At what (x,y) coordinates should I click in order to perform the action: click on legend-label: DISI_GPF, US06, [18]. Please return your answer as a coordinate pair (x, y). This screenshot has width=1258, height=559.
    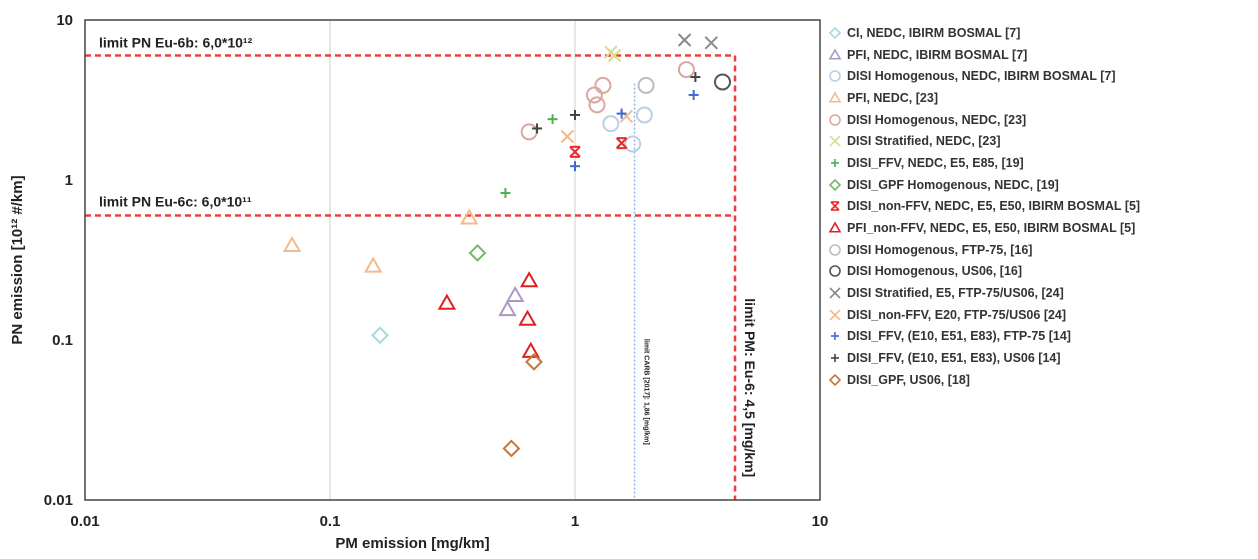
    Looking at the image, I should click on (908, 379).